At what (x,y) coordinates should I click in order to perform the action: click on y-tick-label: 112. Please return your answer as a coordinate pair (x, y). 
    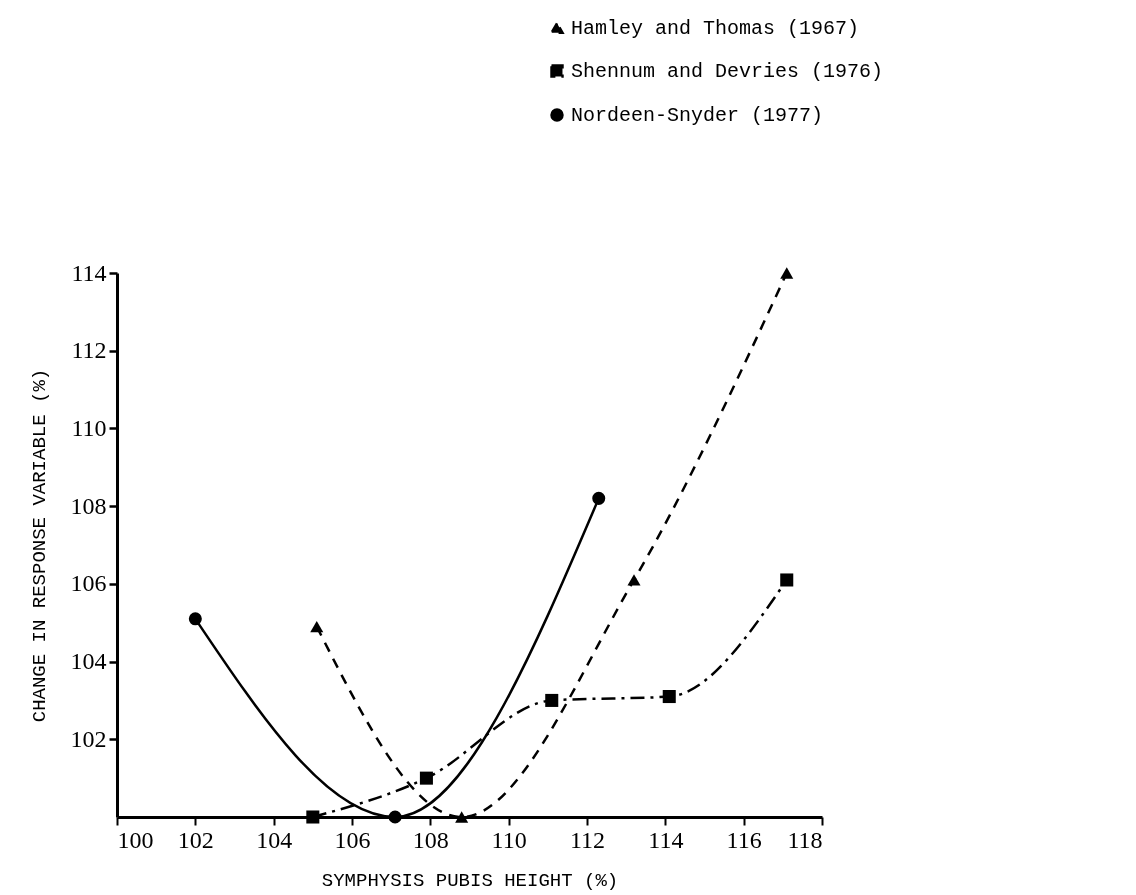
    Looking at the image, I should click on (89, 350).